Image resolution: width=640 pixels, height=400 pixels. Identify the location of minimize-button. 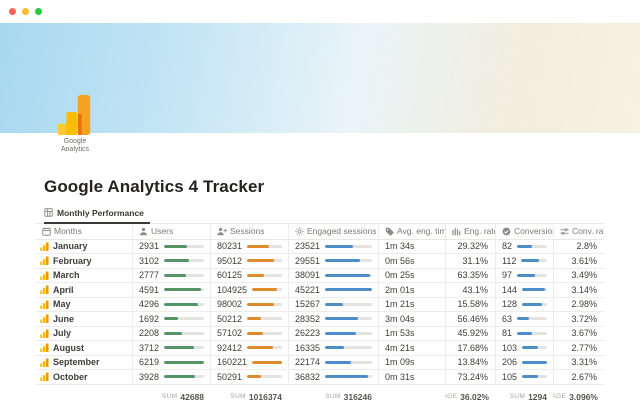
(25, 11).